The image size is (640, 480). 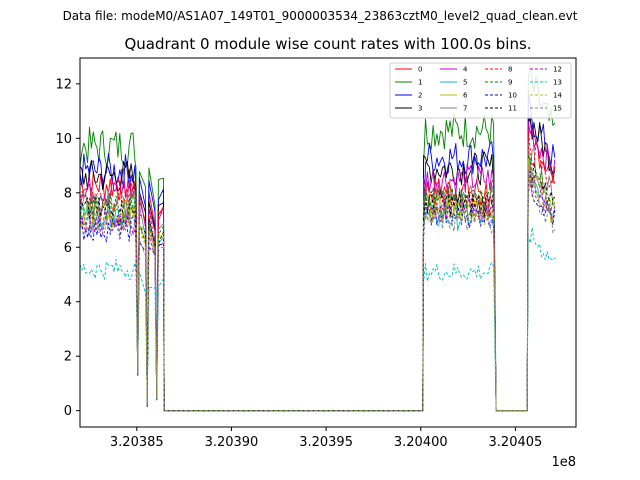 I want to click on legend-label-12: 12, so click(x=557, y=70).